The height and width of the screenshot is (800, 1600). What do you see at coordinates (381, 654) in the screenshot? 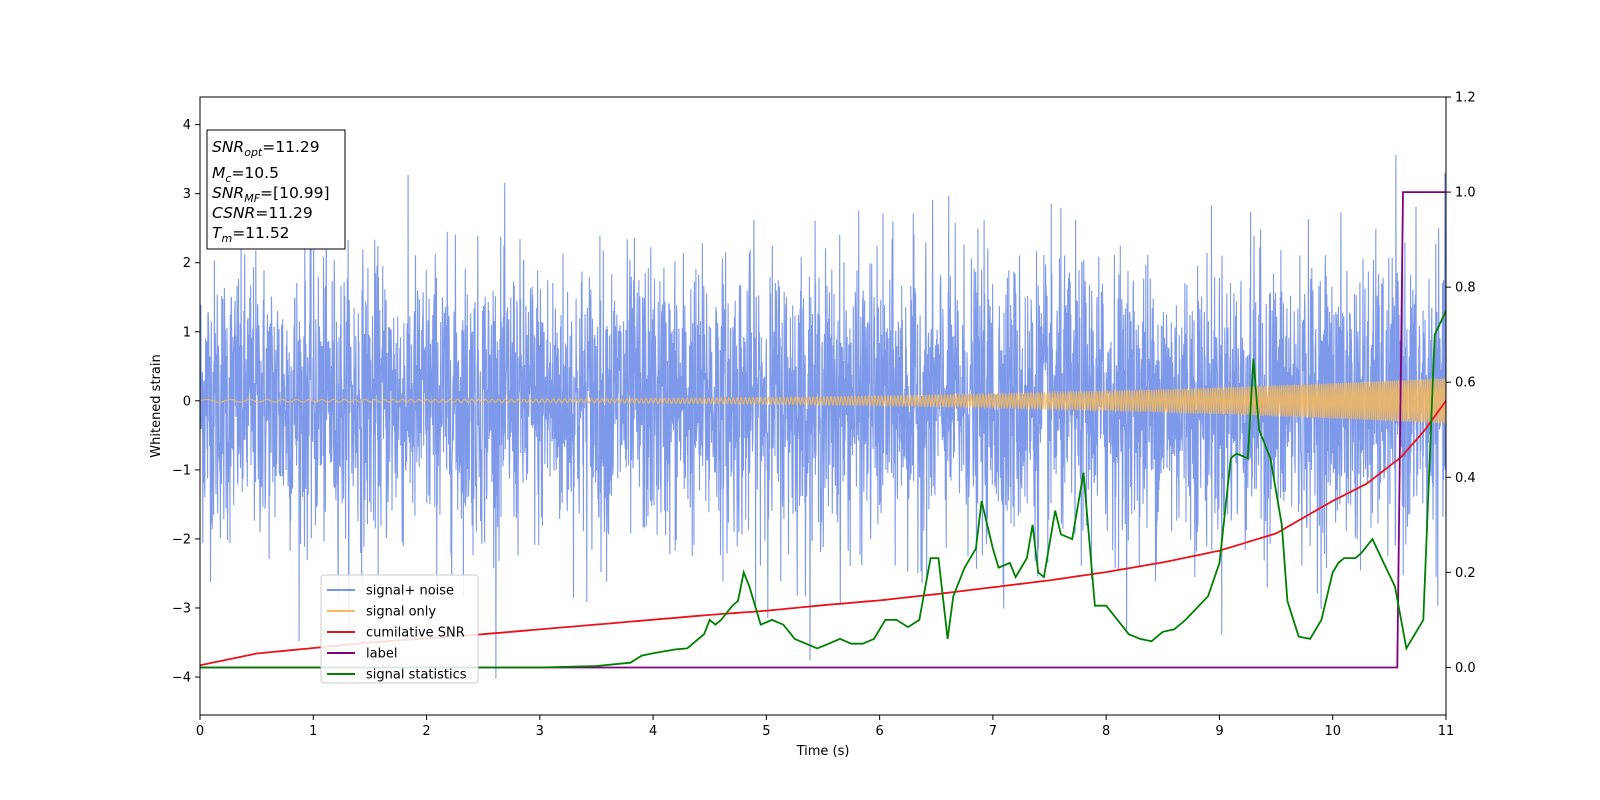
I see `legend-label: label` at bounding box center [381, 654].